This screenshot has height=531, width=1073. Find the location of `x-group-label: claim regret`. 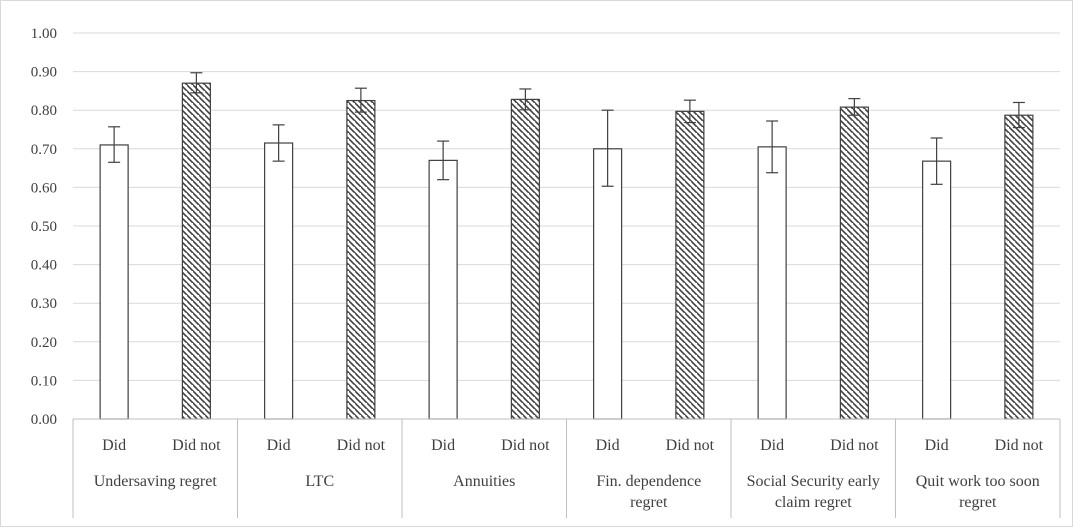

x-group-label: claim regret is located at coordinates (813, 502).